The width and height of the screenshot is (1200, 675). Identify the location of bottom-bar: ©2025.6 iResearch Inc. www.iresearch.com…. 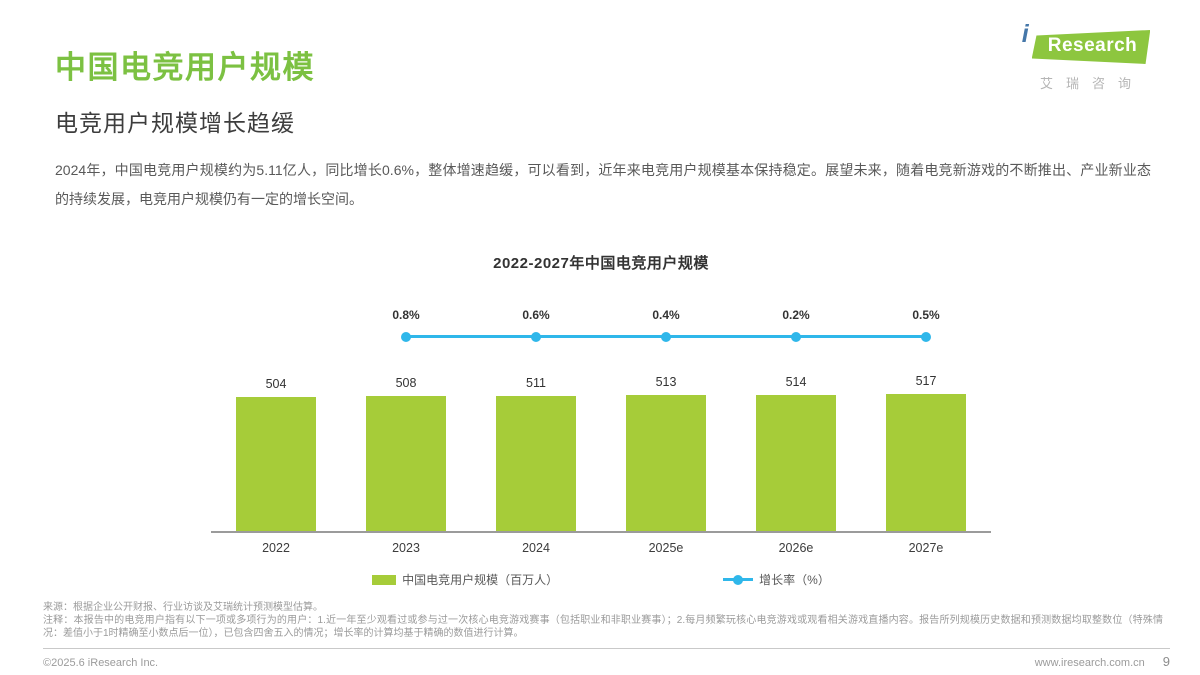
(606, 658).